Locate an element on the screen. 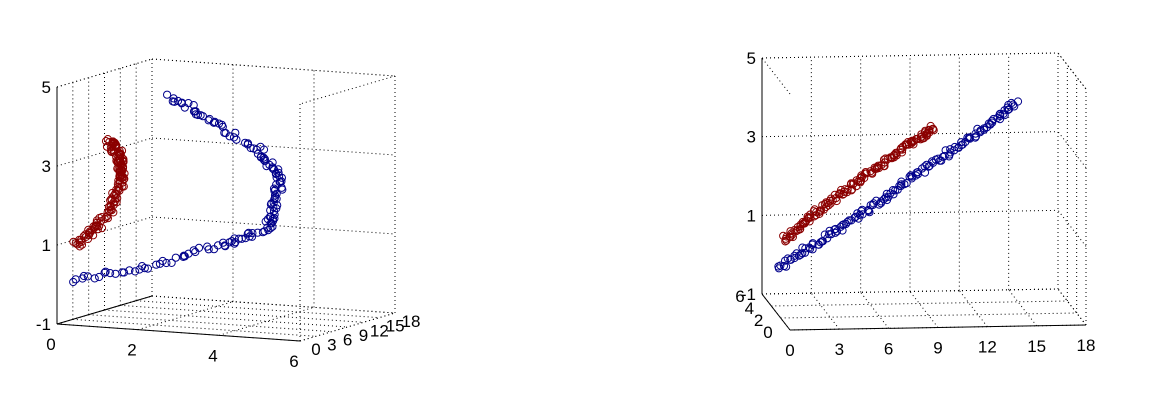 The width and height of the screenshot is (1154, 411). z-tick-label: 1 is located at coordinates (751, 215).